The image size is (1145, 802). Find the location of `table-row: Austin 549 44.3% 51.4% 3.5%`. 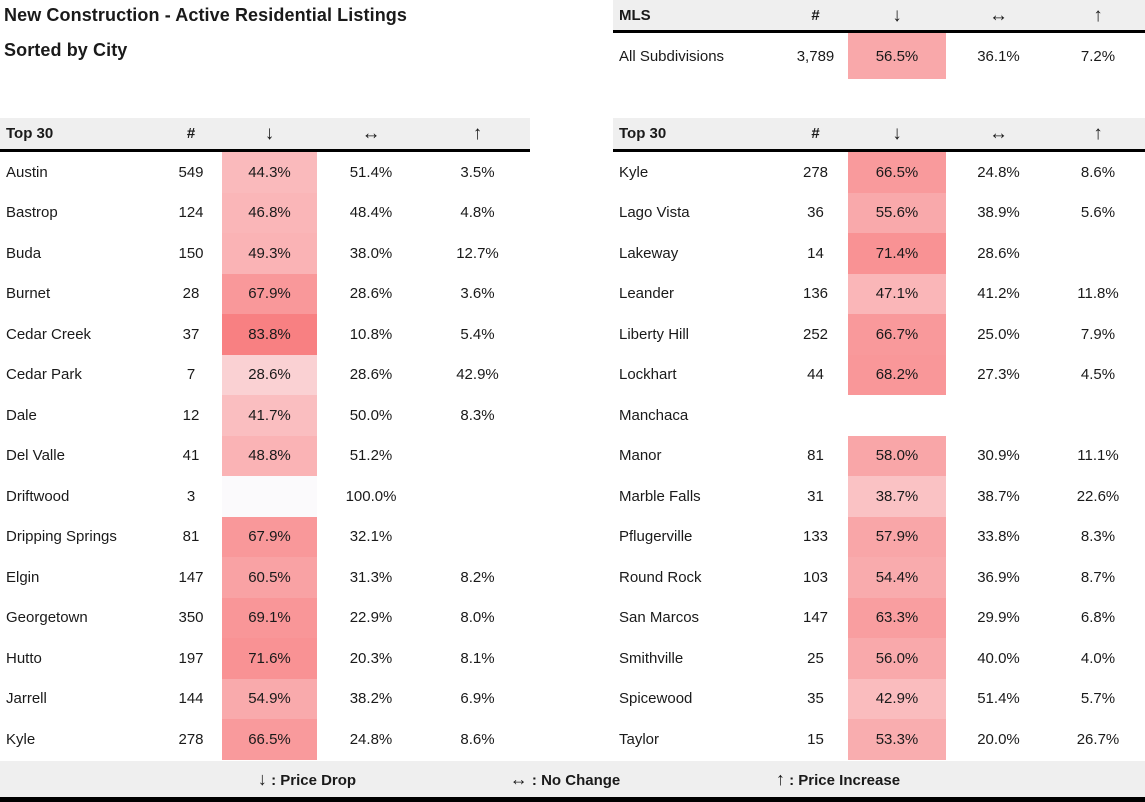

table-row: Austin 549 44.3% 51.4% 3.5% is located at coordinates (265, 172).